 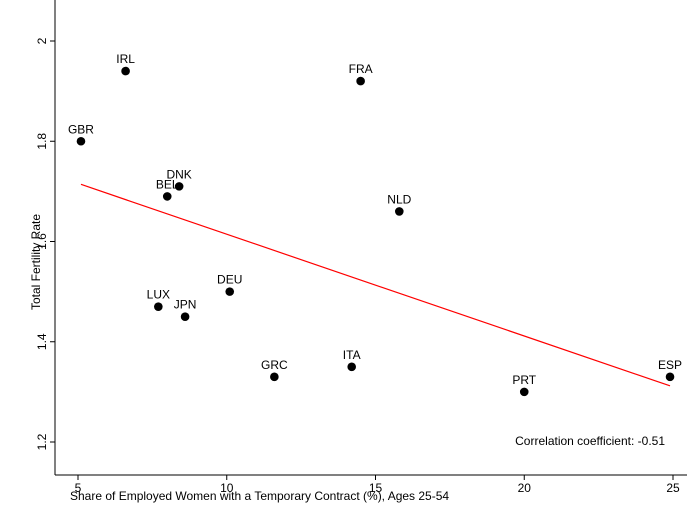 I want to click on y-tick-label: 1.6, so click(x=42, y=241).